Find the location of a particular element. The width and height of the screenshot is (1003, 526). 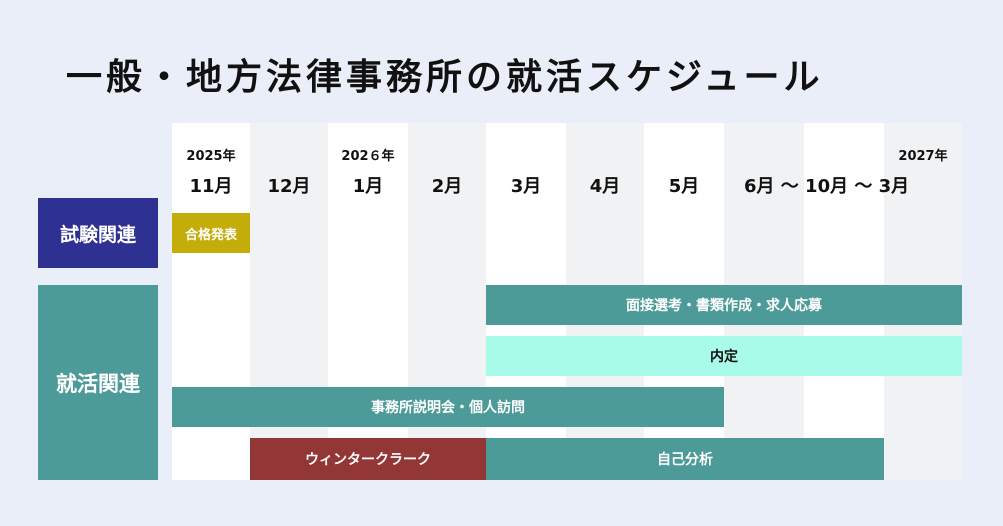

bar-naitei: 内定 is located at coordinates (724, 356).